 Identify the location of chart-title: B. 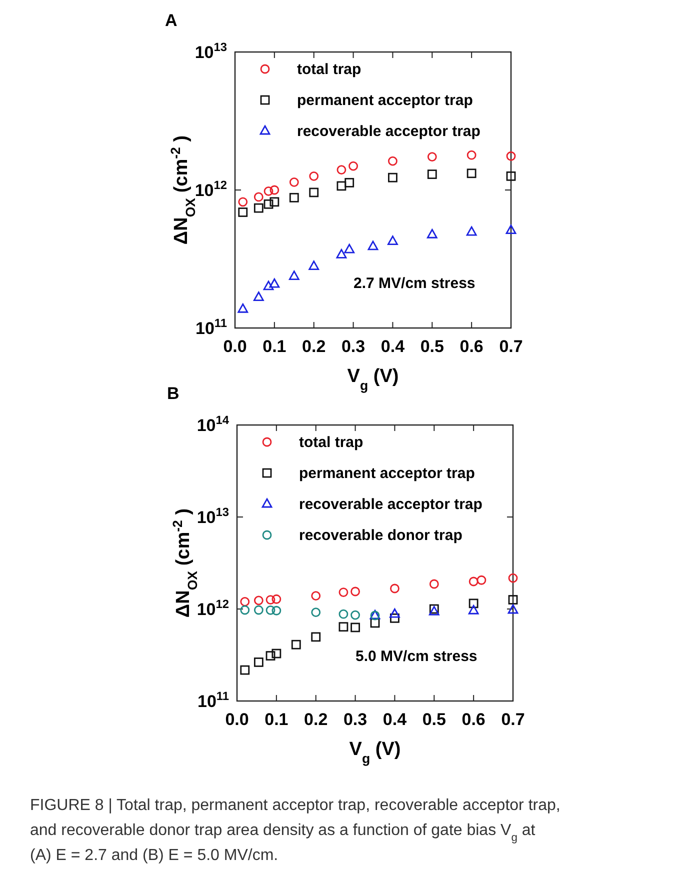
(173, 393).